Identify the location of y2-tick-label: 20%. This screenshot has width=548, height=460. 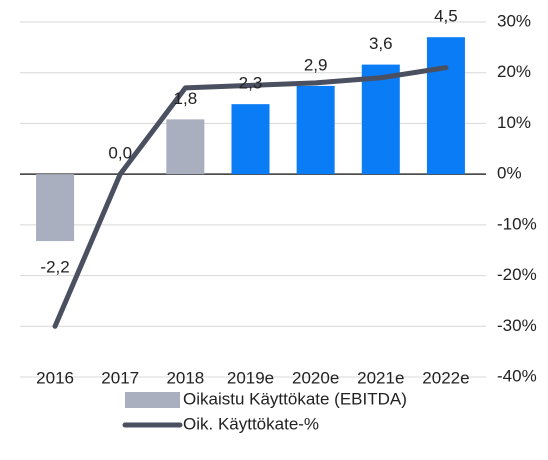
(514, 71).